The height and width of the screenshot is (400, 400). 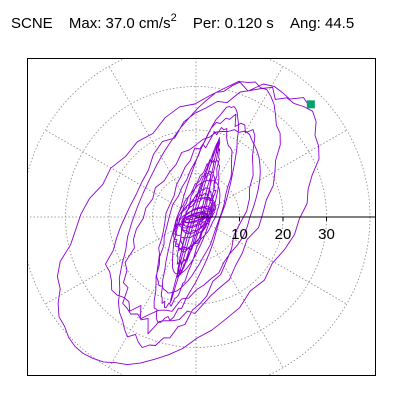 I want to click on max-value: 37.0, so click(x=120, y=23).